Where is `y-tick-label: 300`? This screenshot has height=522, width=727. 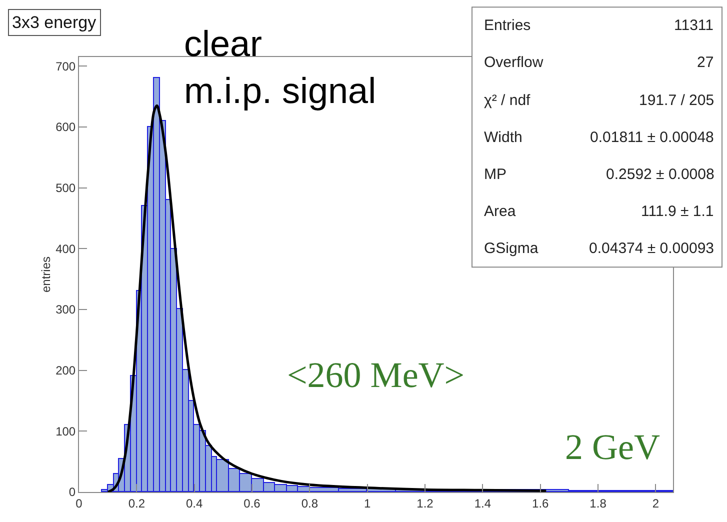 y-tick-label: 300 is located at coordinates (66, 309).